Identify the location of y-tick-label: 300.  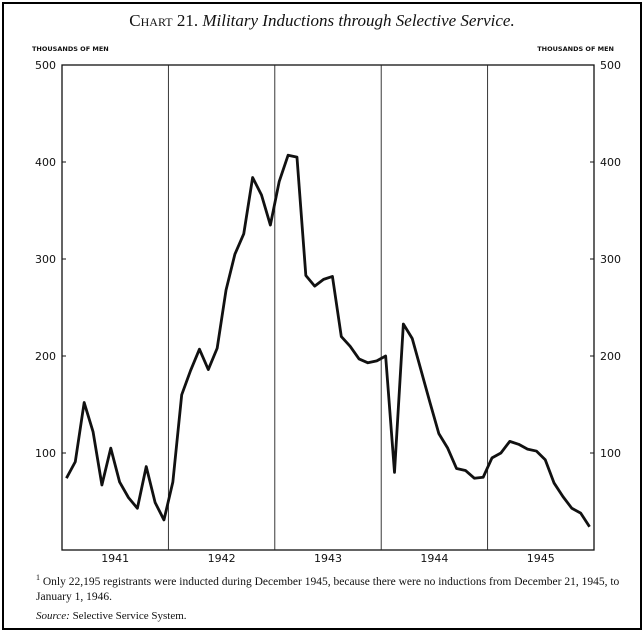
(45, 259).